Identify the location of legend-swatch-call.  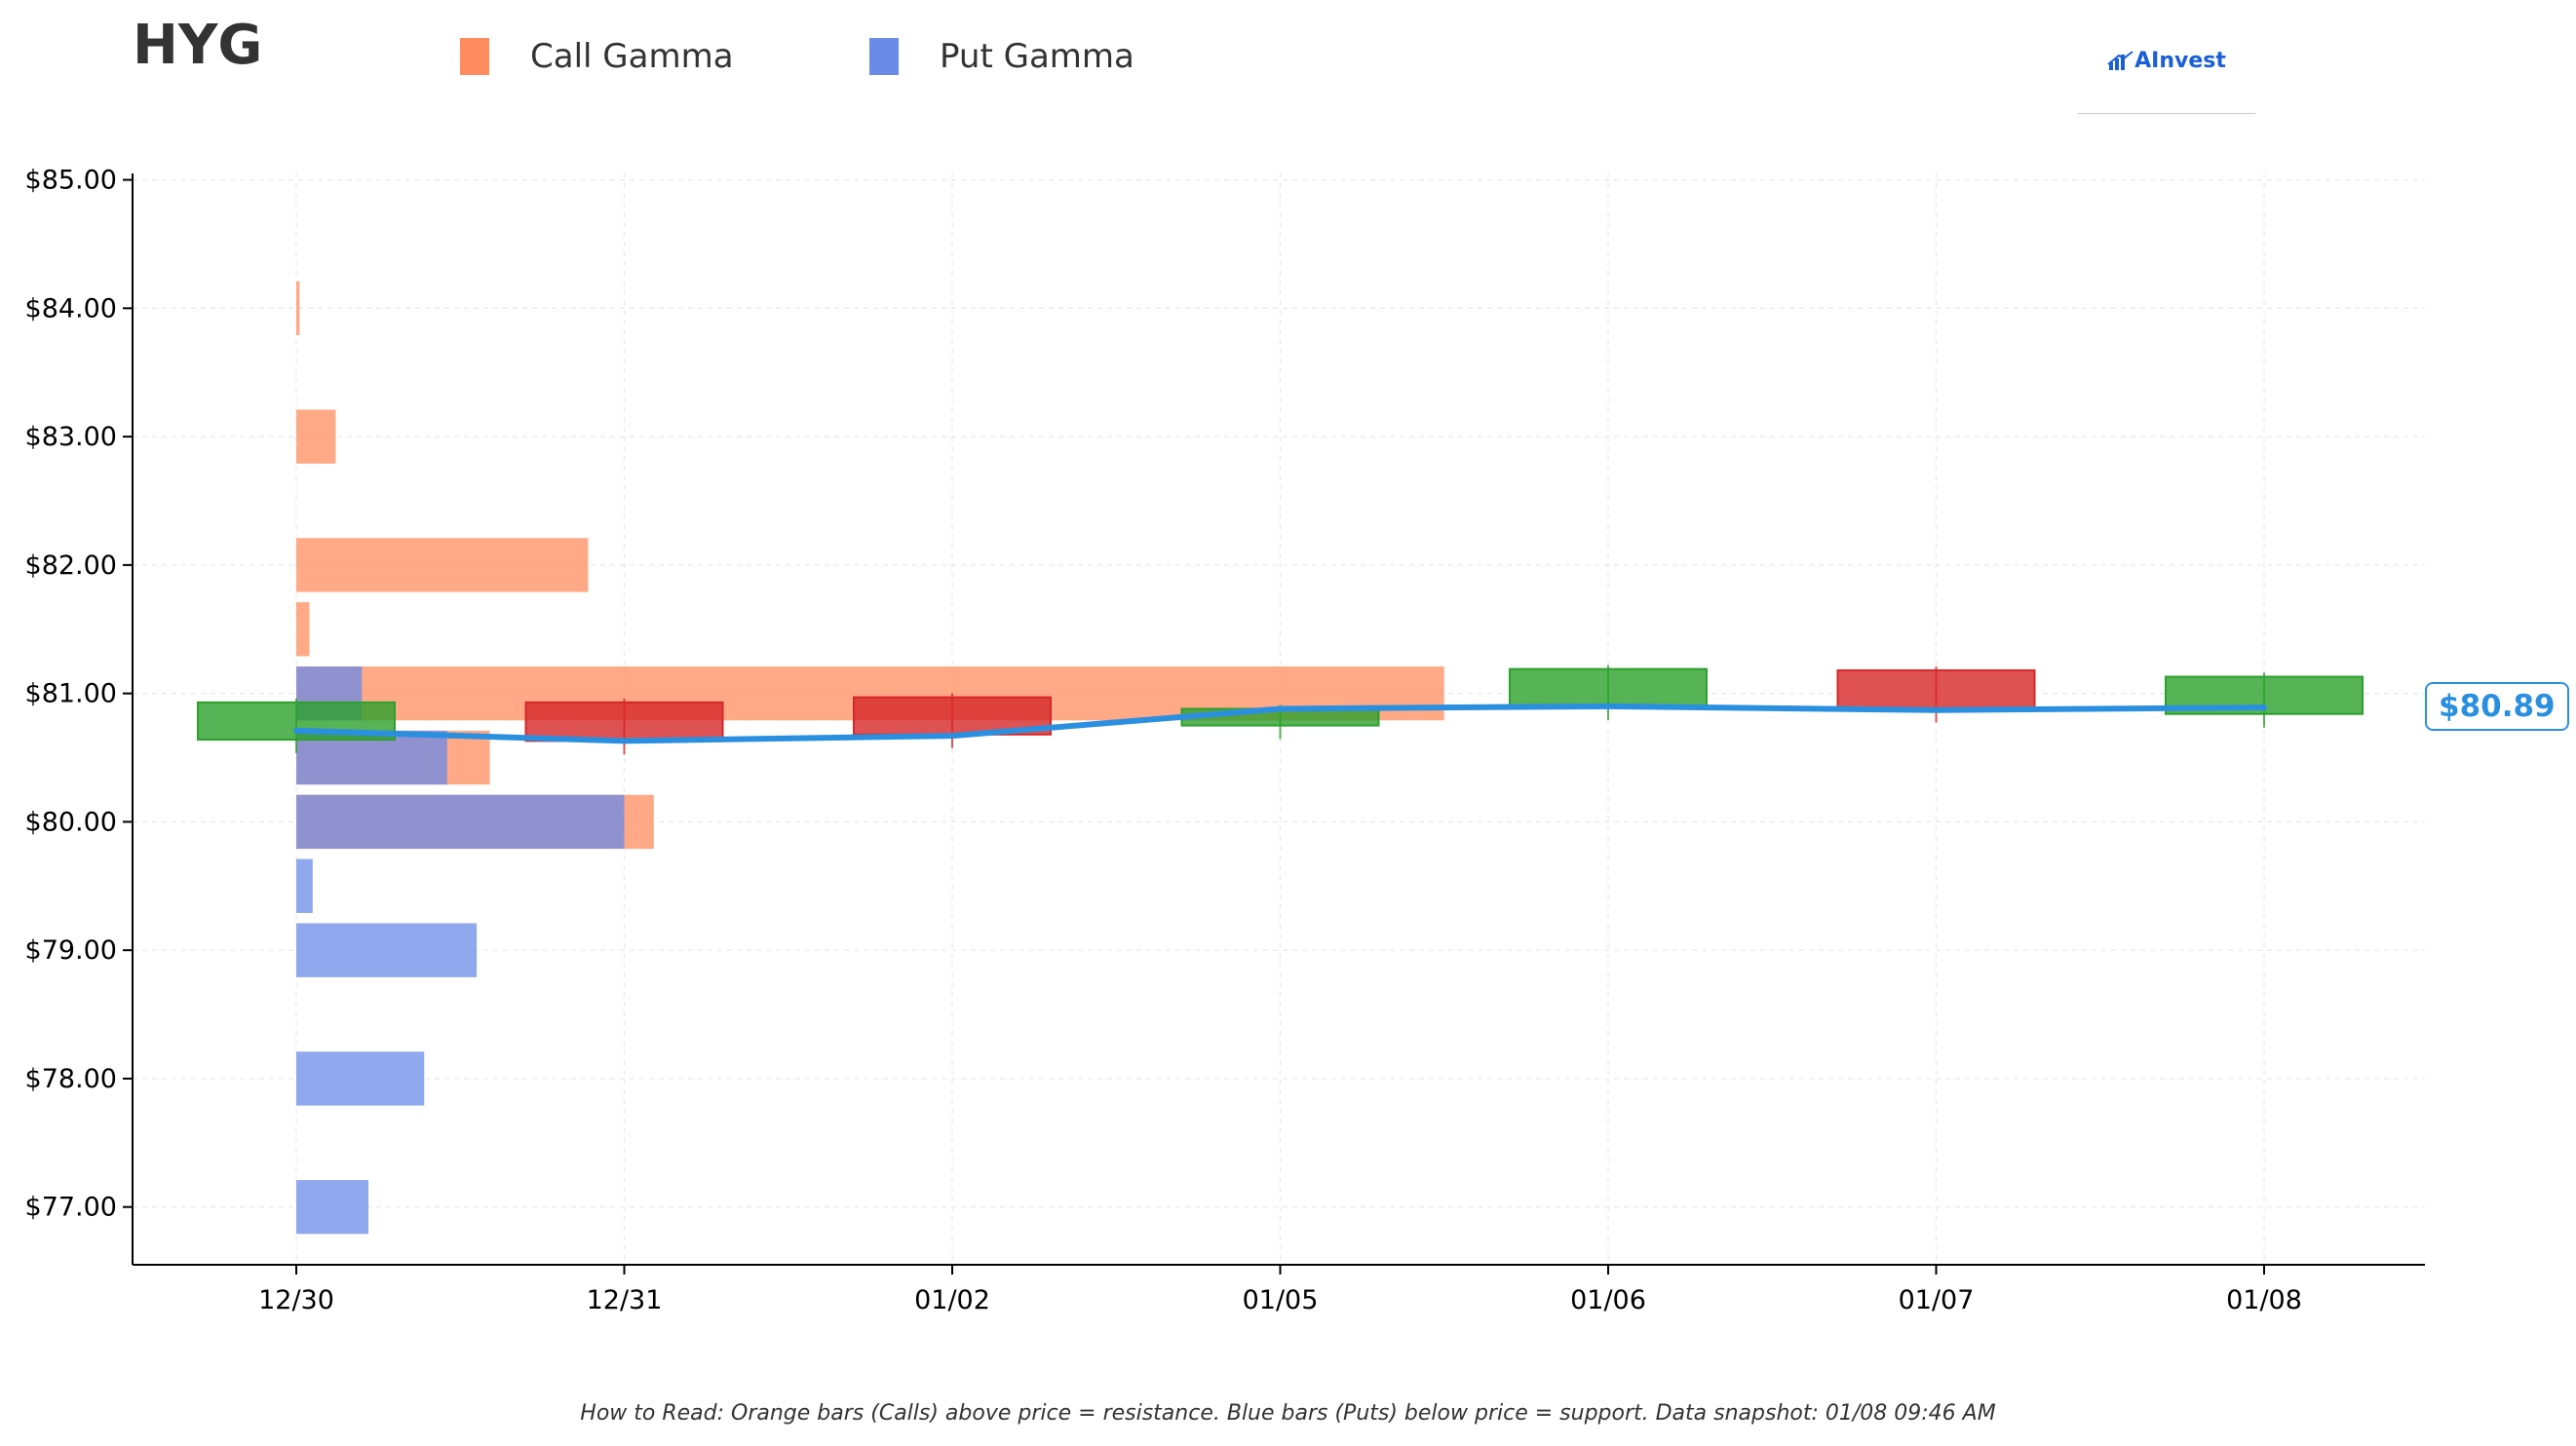
(474, 56).